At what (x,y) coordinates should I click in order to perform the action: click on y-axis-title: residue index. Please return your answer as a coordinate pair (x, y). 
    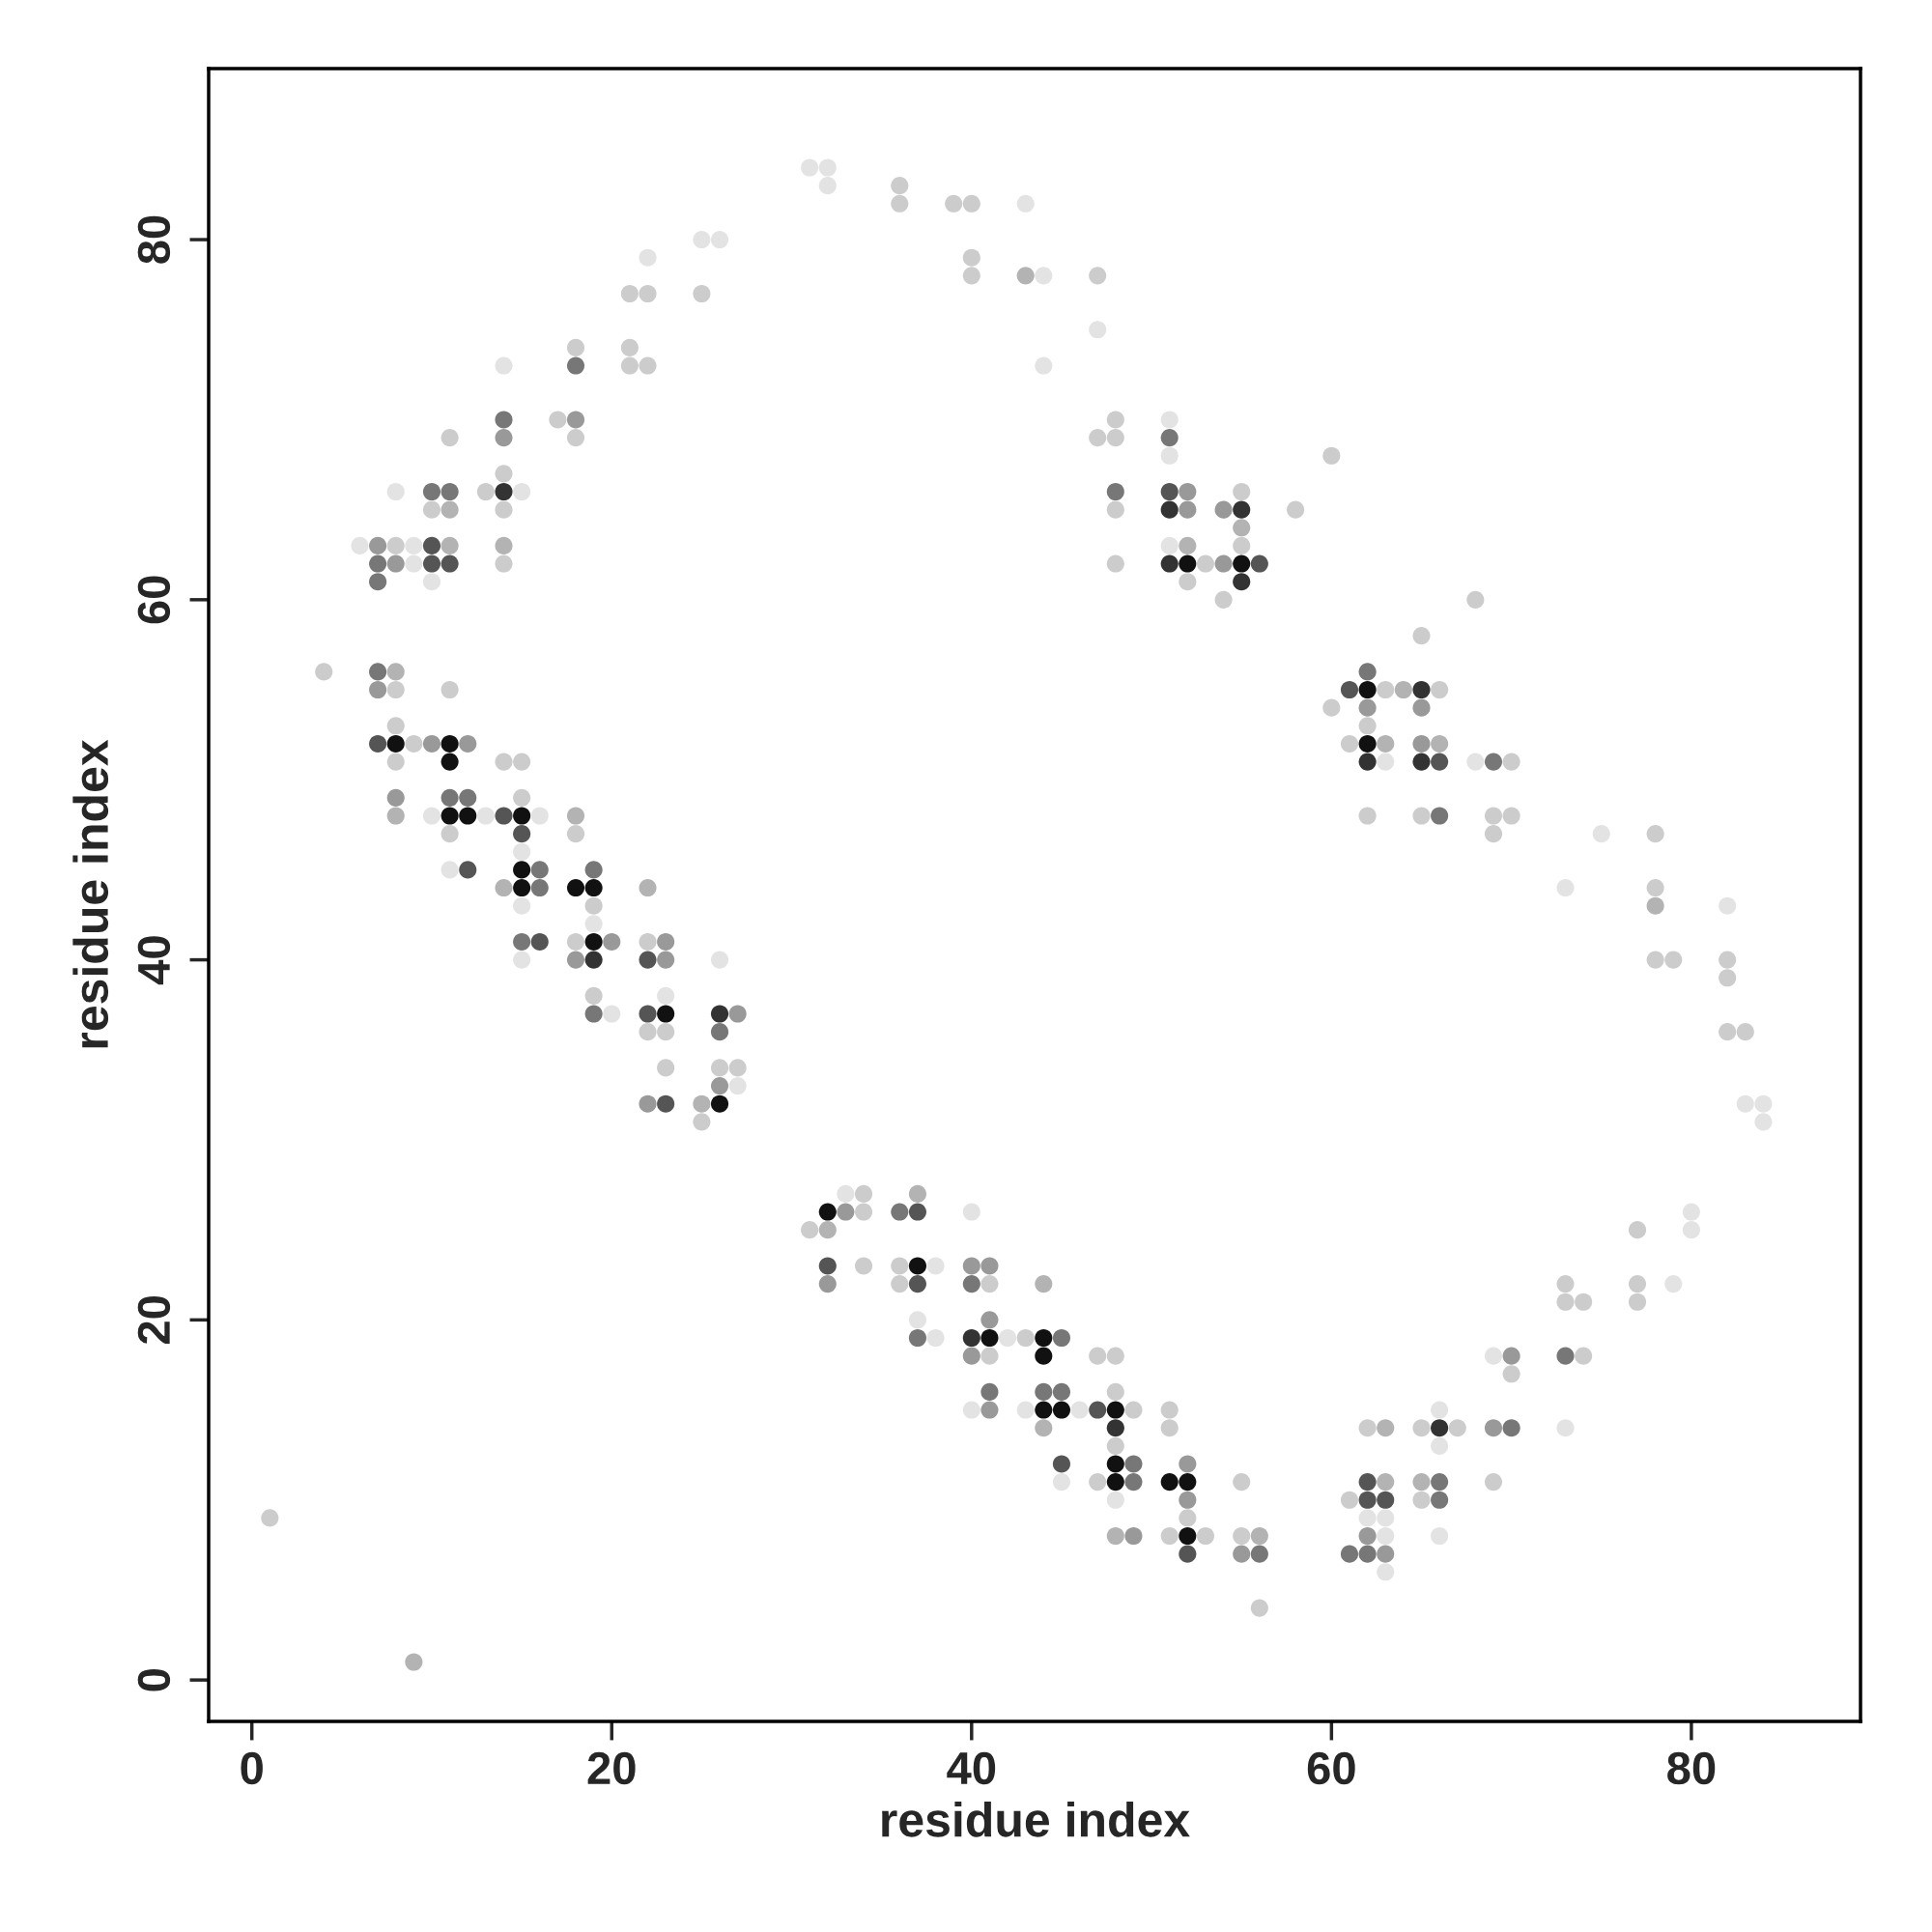
    Looking at the image, I should click on (90, 893).